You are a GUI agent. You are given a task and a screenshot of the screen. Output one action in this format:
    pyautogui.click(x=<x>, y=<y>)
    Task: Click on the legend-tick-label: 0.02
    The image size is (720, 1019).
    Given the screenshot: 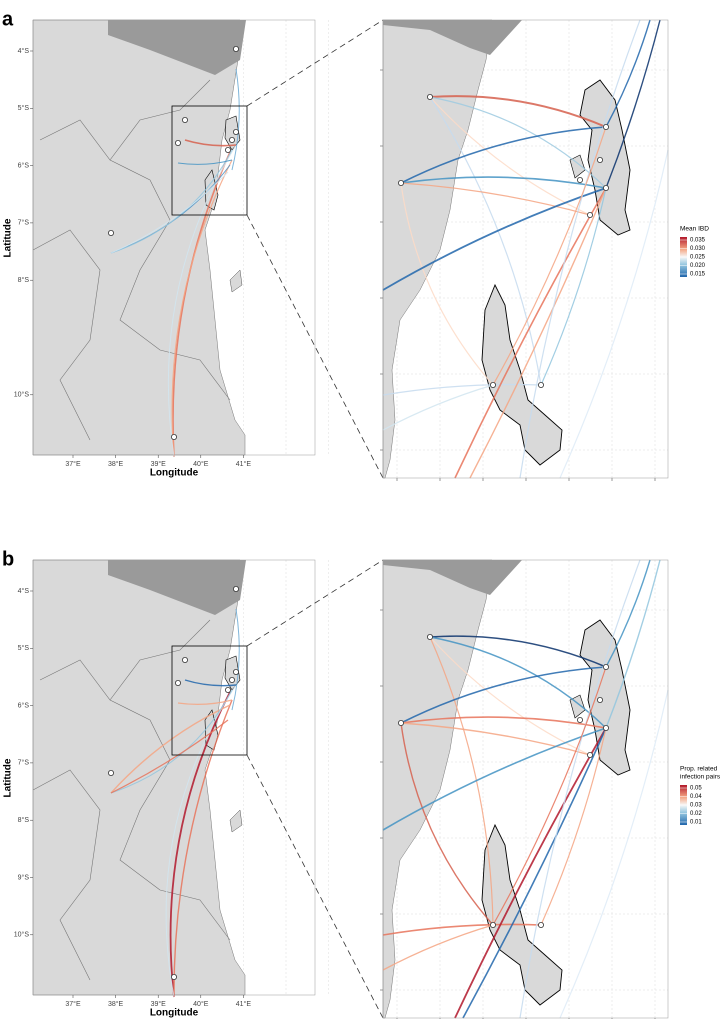 What is the action you would take?
    pyautogui.click(x=696, y=814)
    